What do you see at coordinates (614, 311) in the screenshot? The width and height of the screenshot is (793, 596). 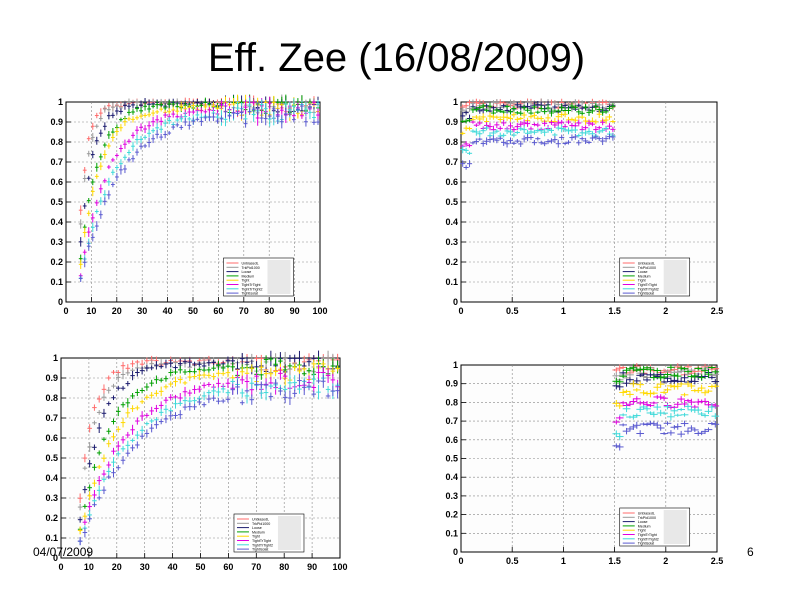 I see `x-tick-label: 1.5` at bounding box center [614, 311].